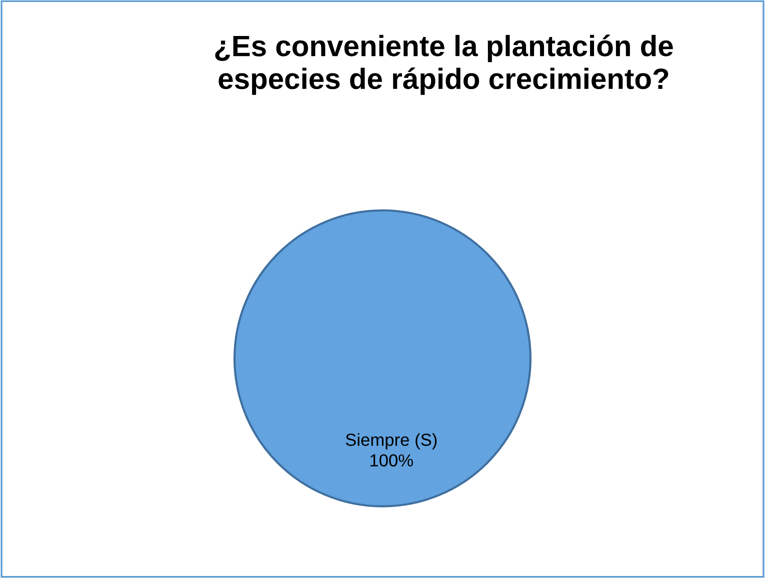 The width and height of the screenshot is (765, 578). Describe the element at coordinates (391, 460) in the screenshot. I see `data-label: 100%` at that location.